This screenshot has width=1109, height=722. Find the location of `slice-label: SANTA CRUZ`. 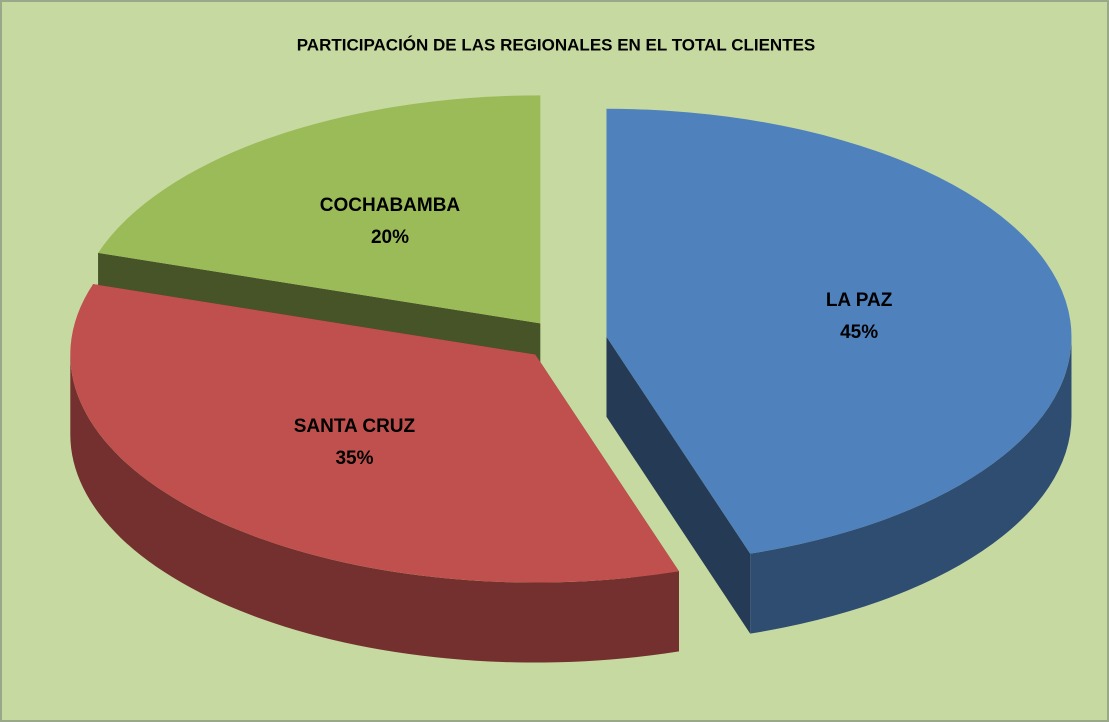

slice-label: SANTA CRUZ is located at coordinates (355, 426).